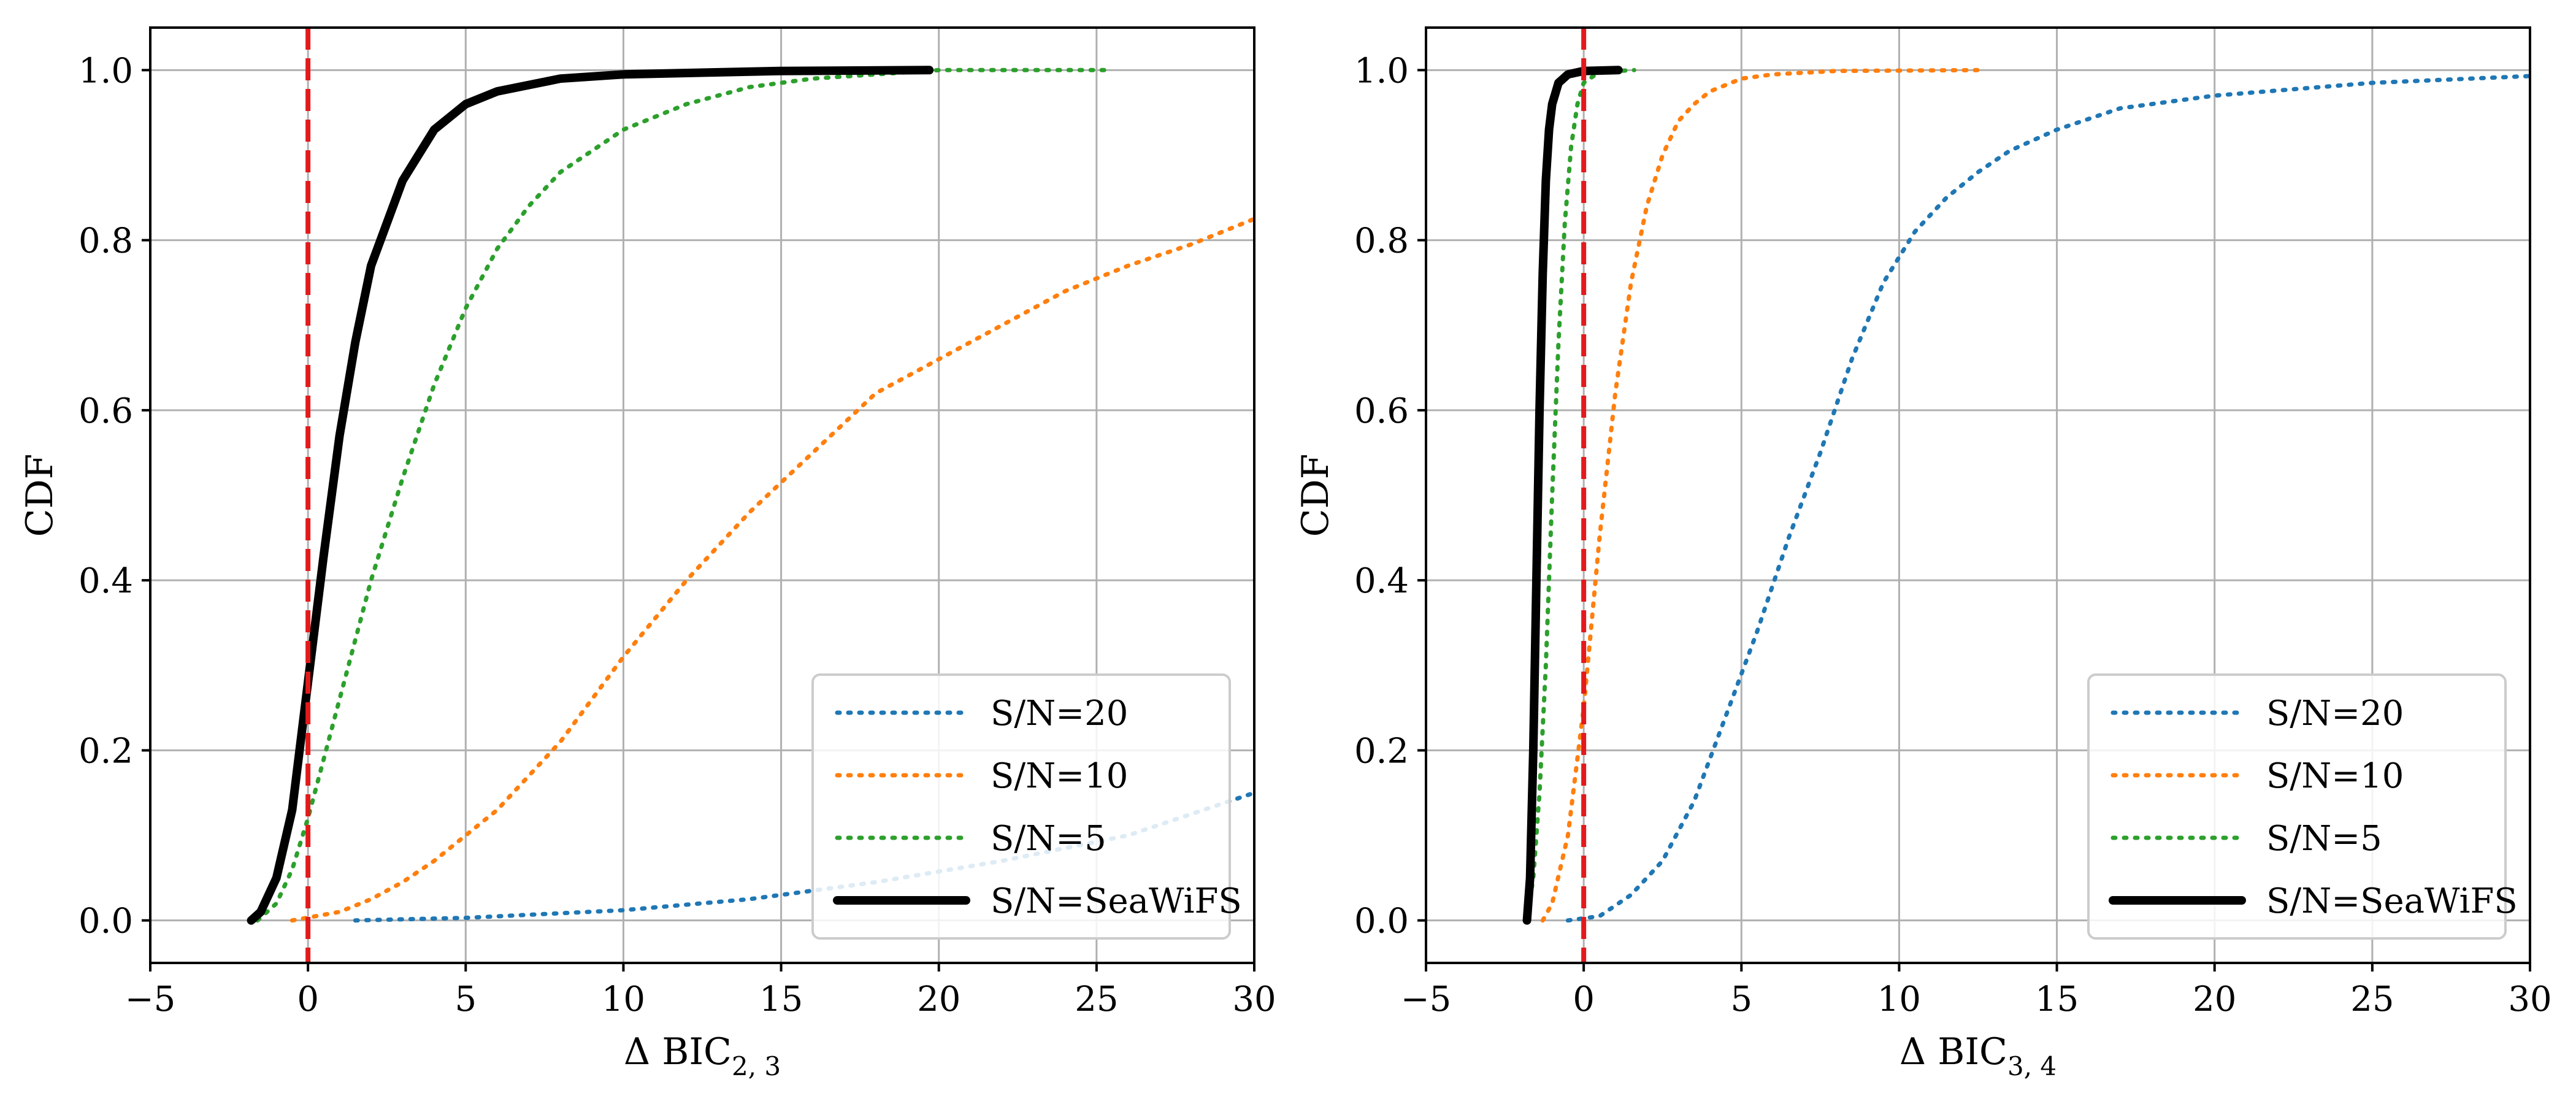 This screenshot has width=2576, height=1104. What do you see at coordinates (702, 1055) in the screenshot?
I see `x-axis-label: Δ BIC2, 3` at bounding box center [702, 1055].